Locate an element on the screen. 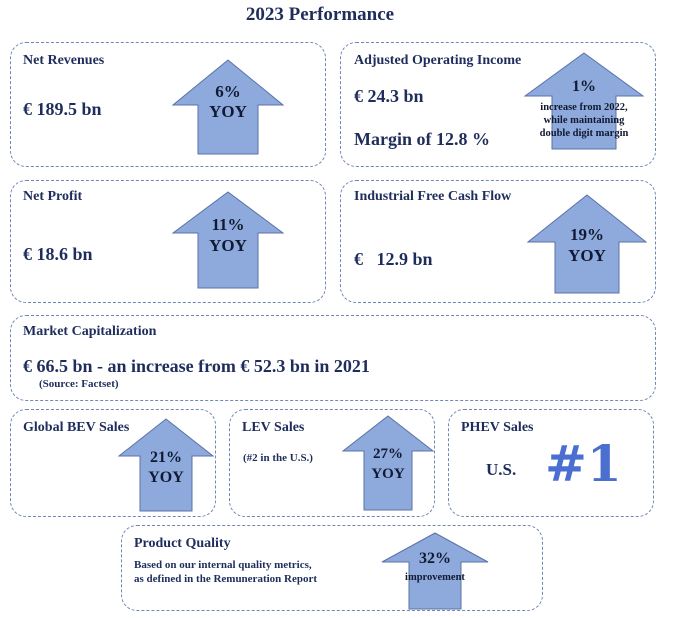  product-quality-description-1: Based on our internal quality metrics, is located at coordinates (223, 565).